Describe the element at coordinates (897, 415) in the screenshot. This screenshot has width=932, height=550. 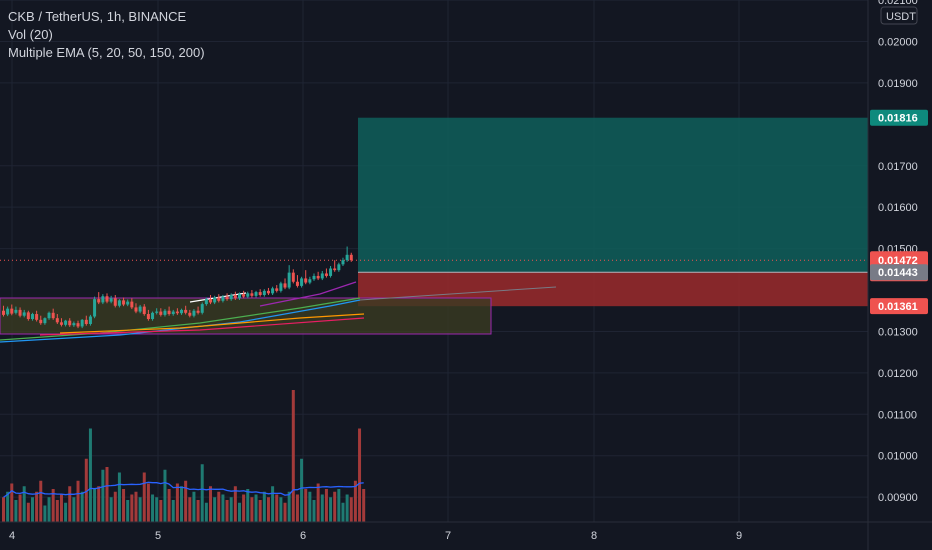
I see `price-tick-label: 0.01100` at that location.